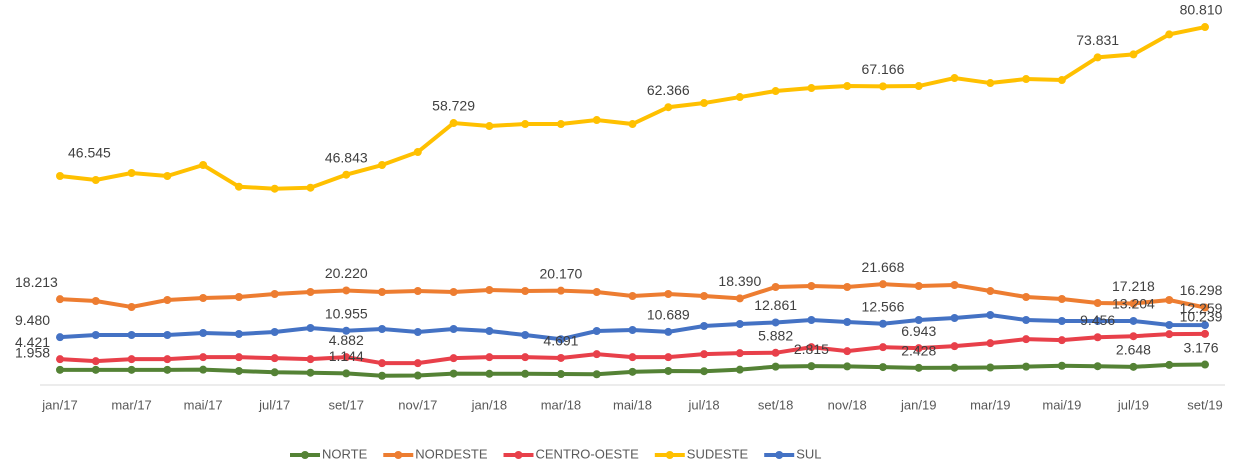 The image size is (1239, 469). What do you see at coordinates (718, 453) in the screenshot?
I see `legend-label: SUDESTE` at bounding box center [718, 453].